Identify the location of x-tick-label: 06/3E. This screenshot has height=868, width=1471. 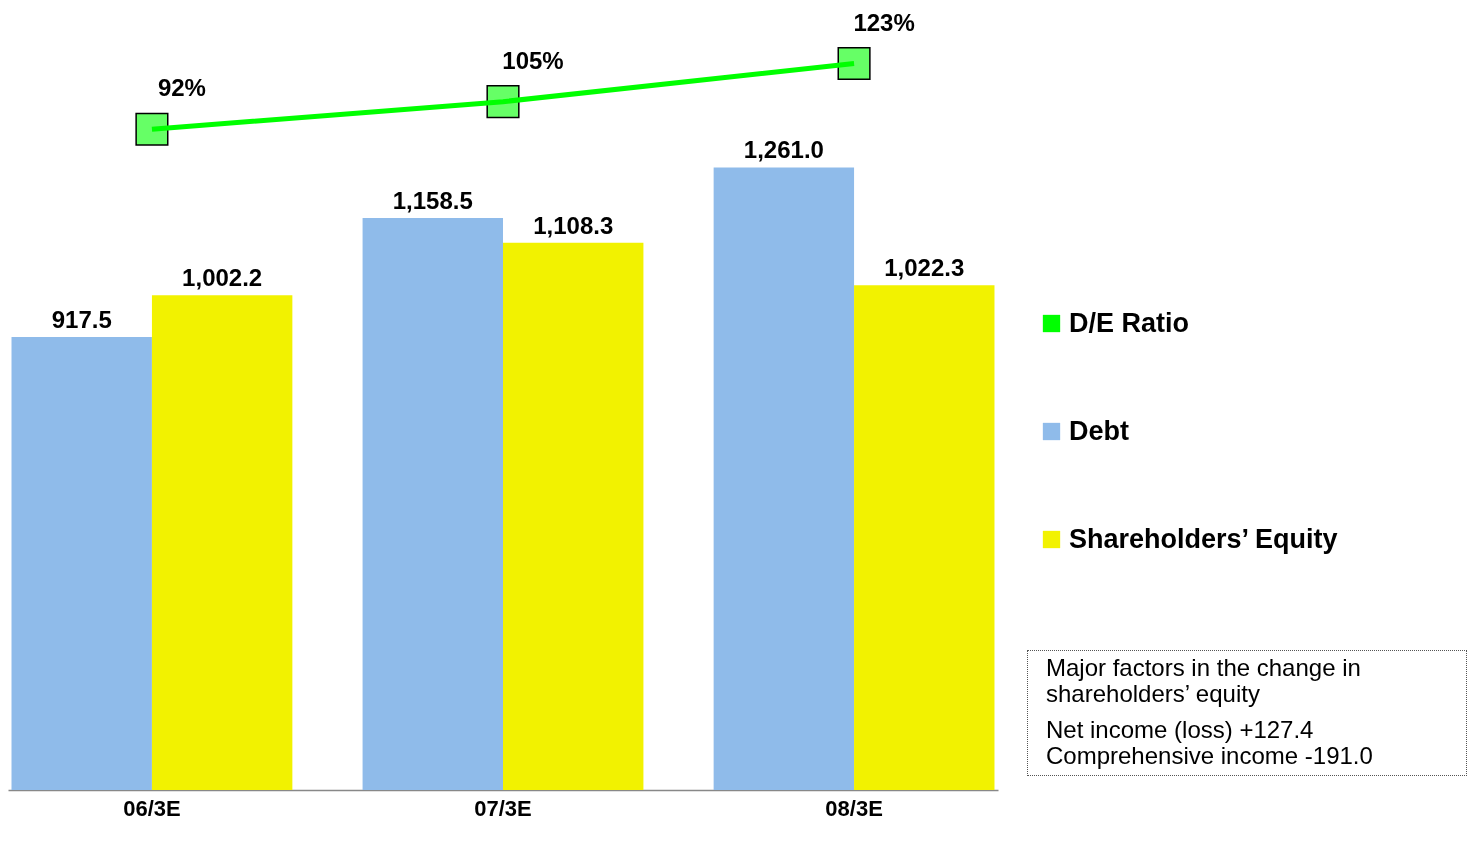
(152, 808).